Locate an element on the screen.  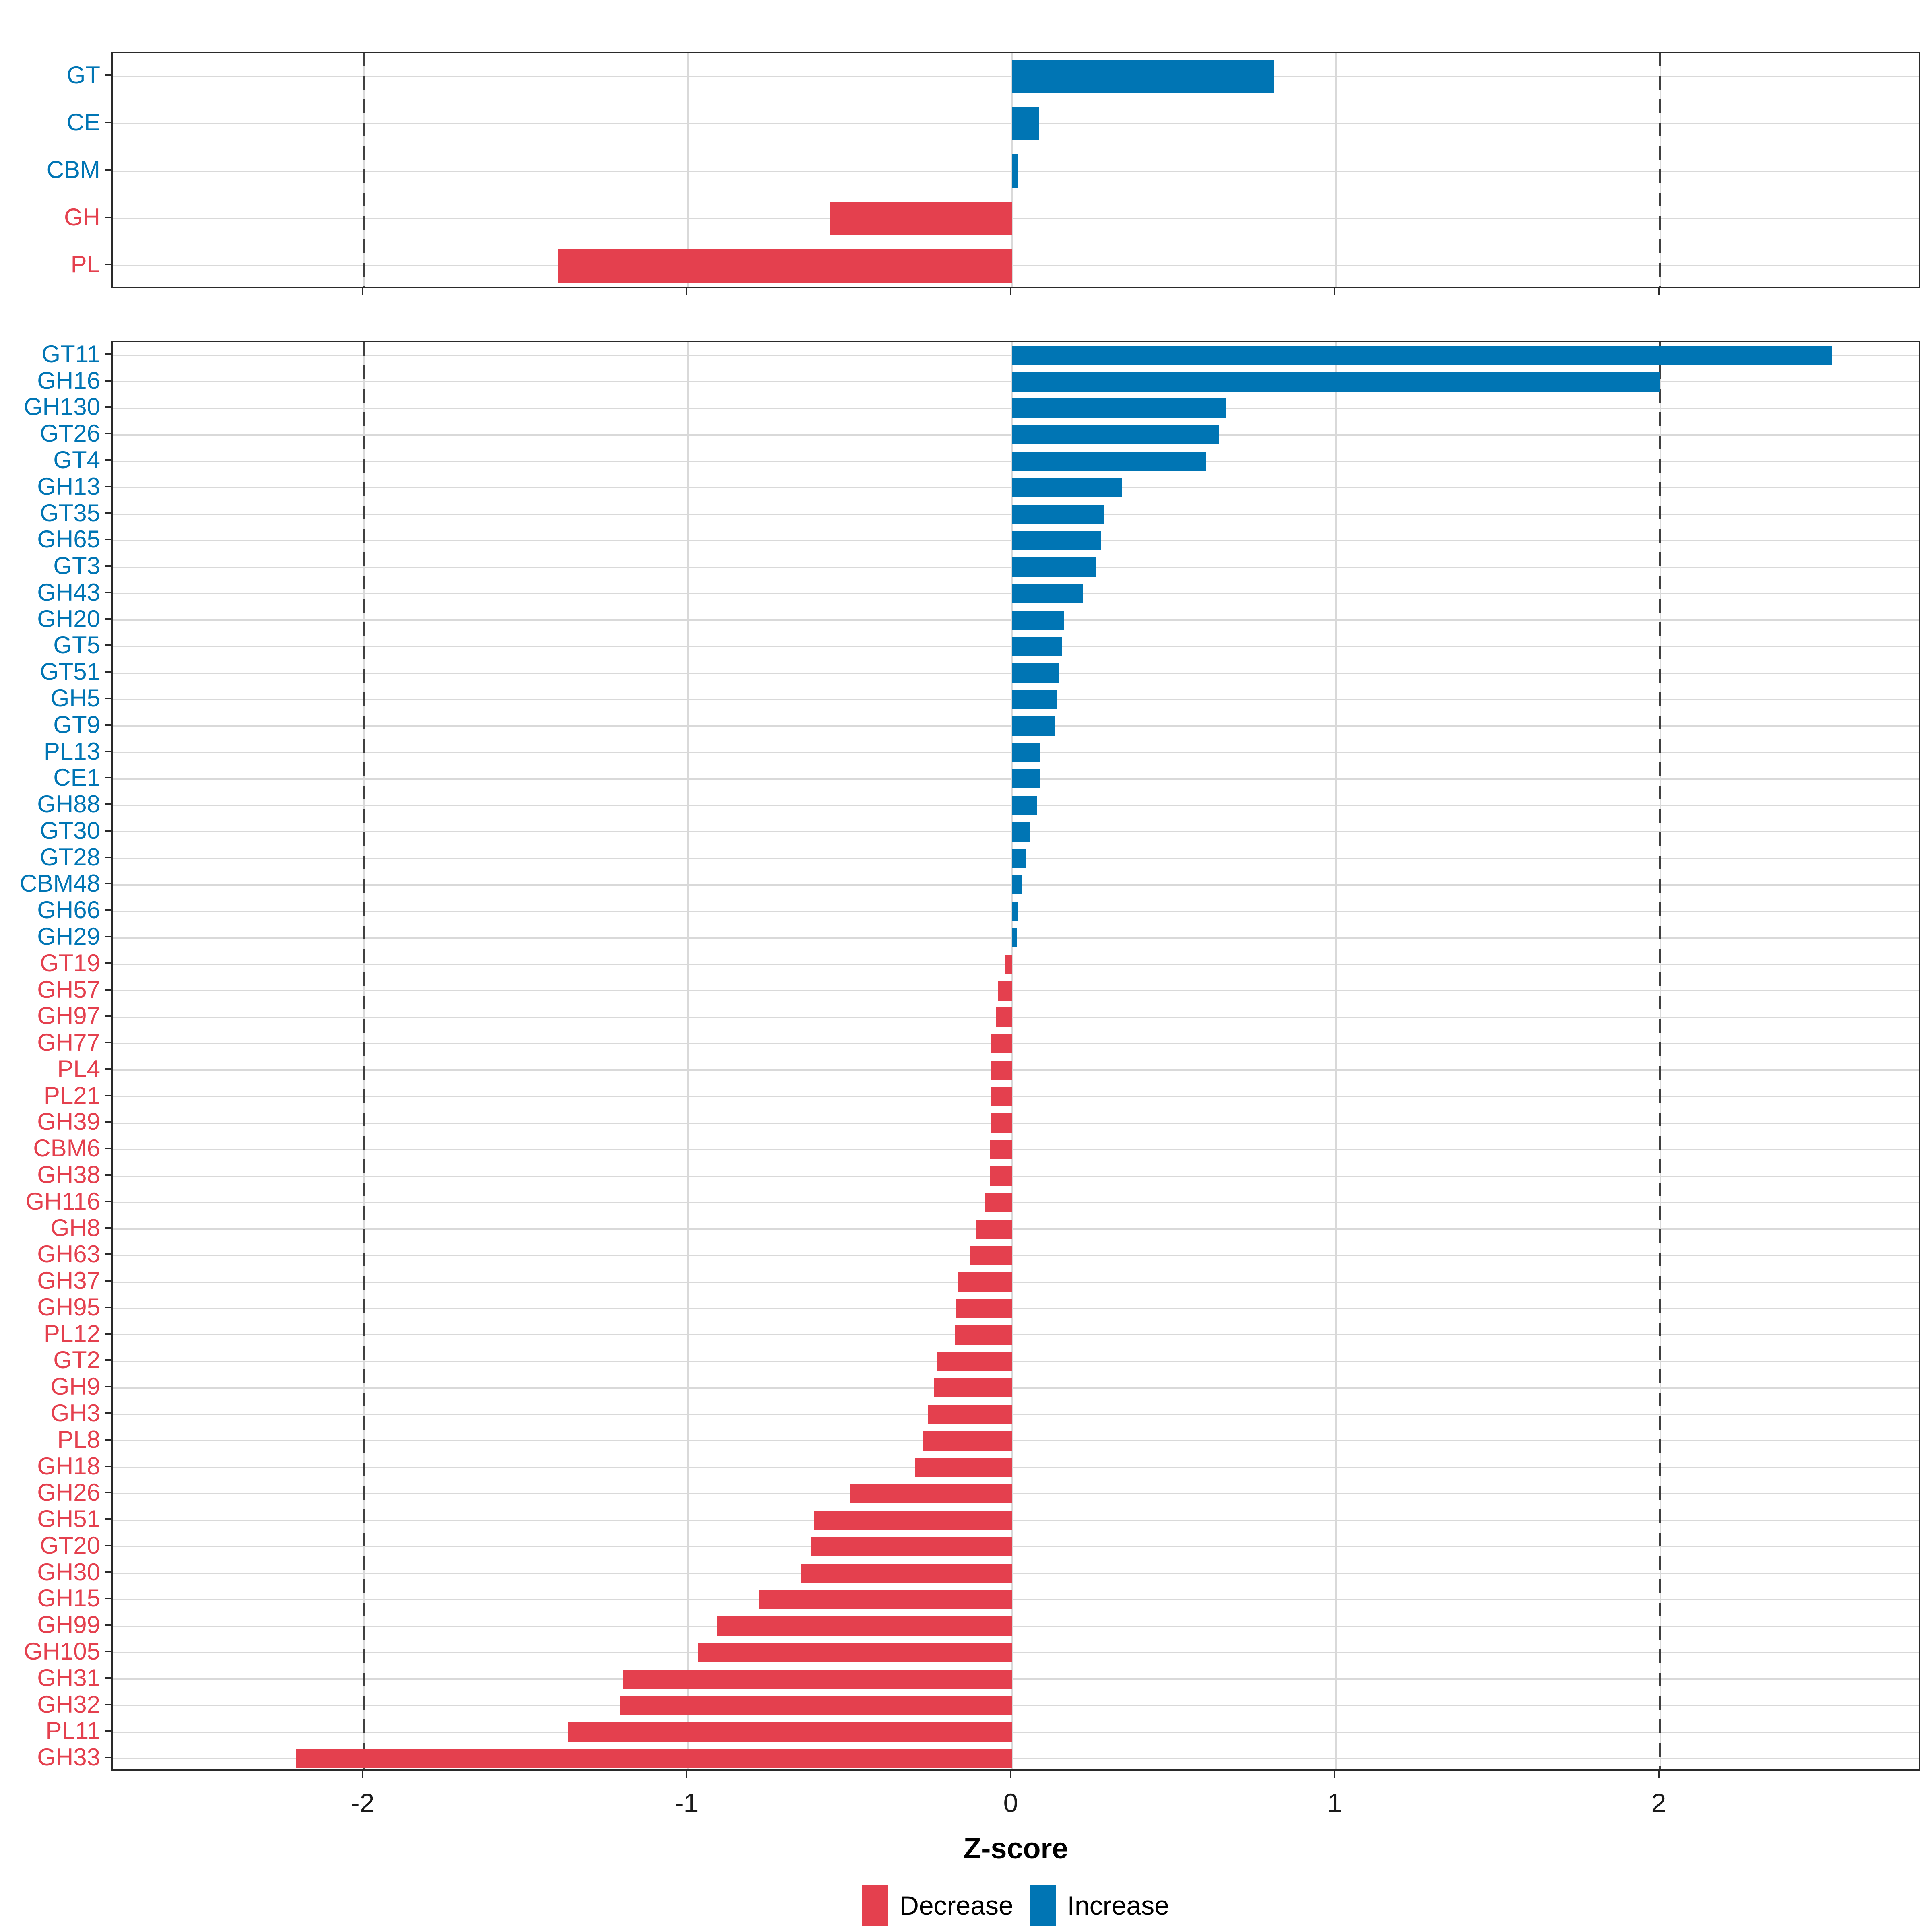
row-label-GT26: GT26 is located at coordinates (69, 433).